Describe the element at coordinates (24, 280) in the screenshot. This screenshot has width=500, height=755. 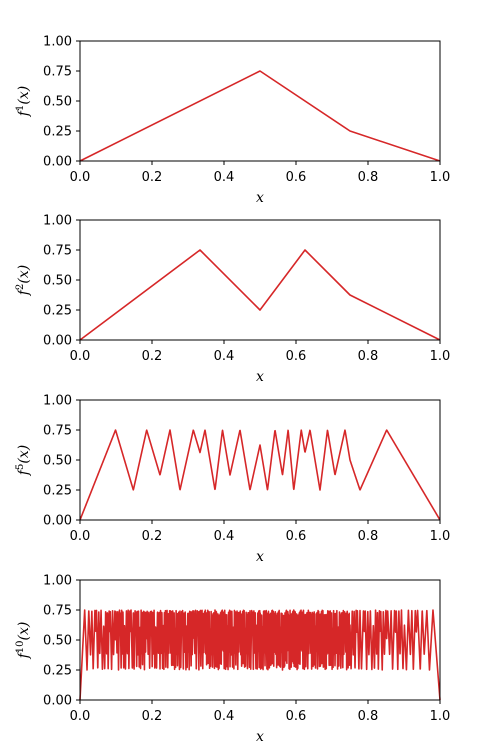
I see `y-axis-label: f2(x)` at that location.